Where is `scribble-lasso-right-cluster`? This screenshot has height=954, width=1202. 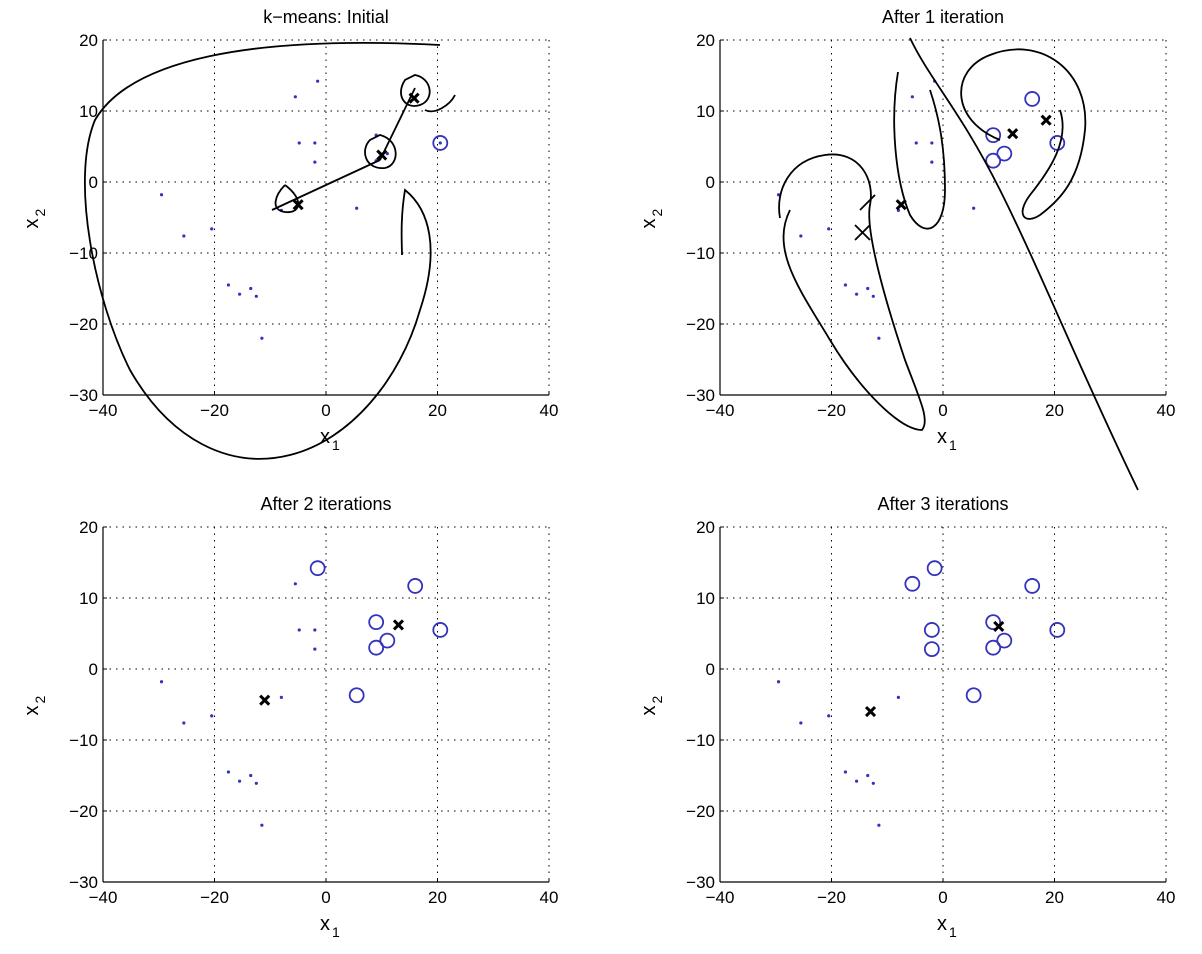
scribble-lasso-right-cluster is located at coordinates (1023, 134).